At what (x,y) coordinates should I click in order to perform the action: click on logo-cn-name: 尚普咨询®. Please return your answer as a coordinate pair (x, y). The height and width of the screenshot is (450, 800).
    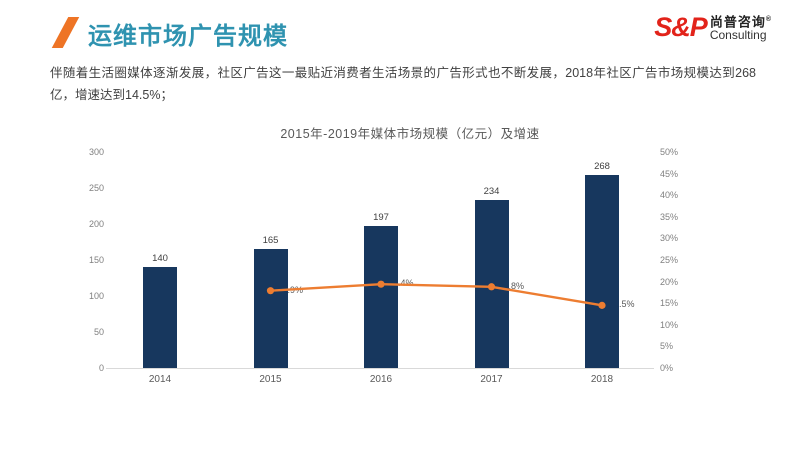
    Looking at the image, I should click on (740, 22).